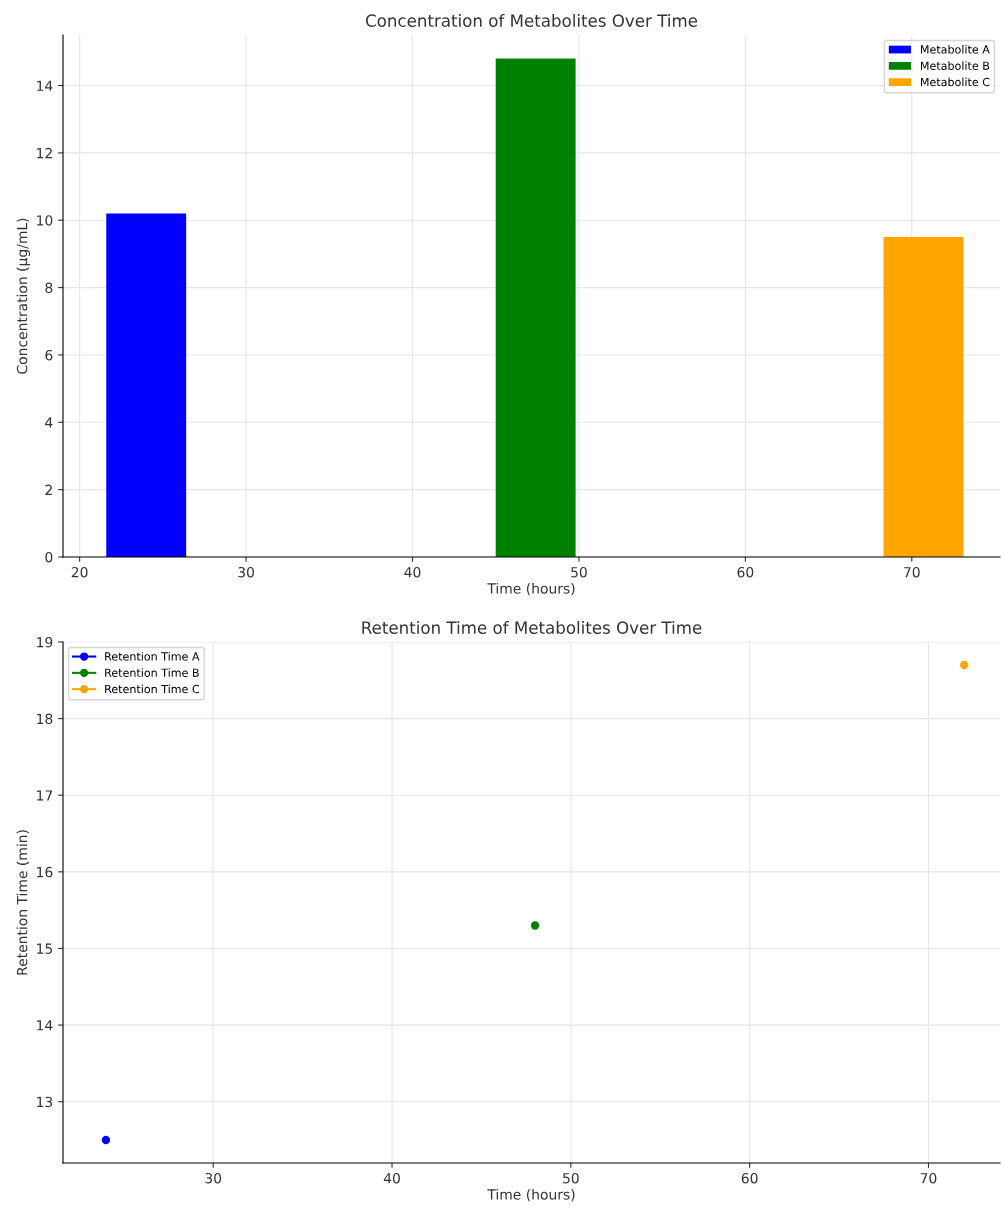 This screenshot has height=1211, width=1004. I want to click on y-tick-label: 6, so click(49, 355).